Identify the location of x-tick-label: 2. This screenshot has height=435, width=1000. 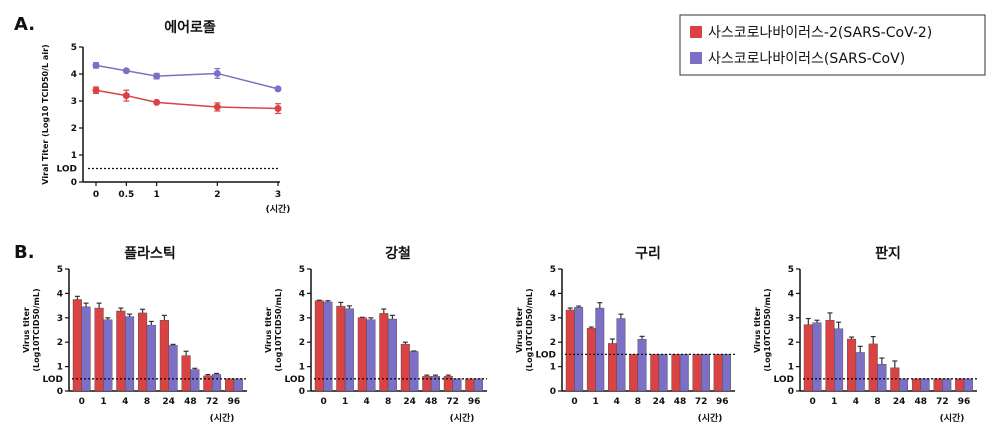
(217, 195).